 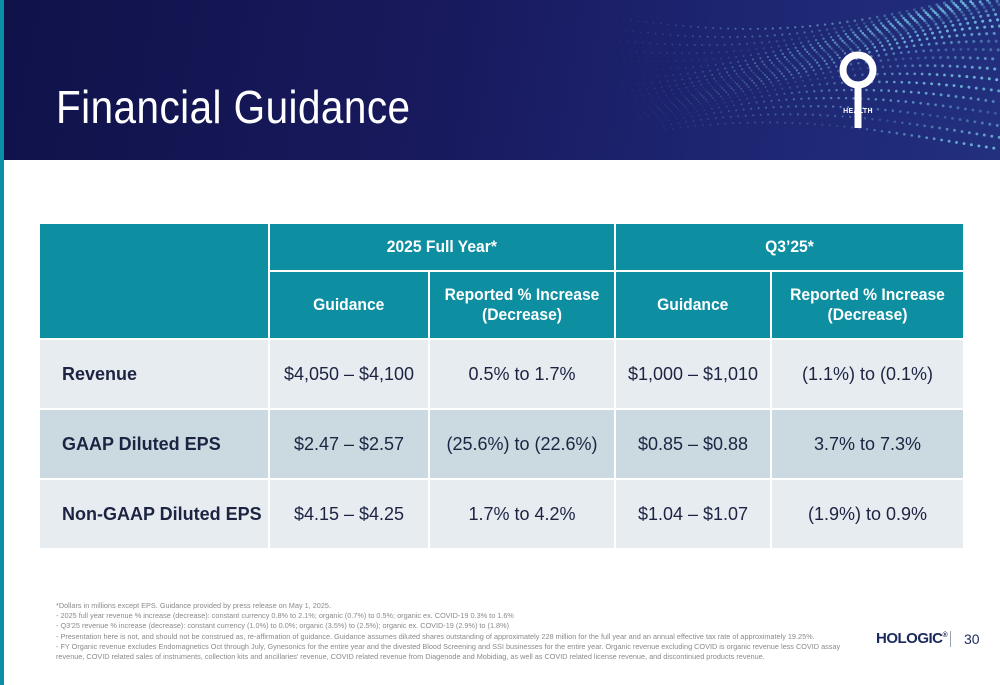 What do you see at coordinates (349, 374) in the screenshot?
I see `table-cell: $4,050 – $4,100` at bounding box center [349, 374].